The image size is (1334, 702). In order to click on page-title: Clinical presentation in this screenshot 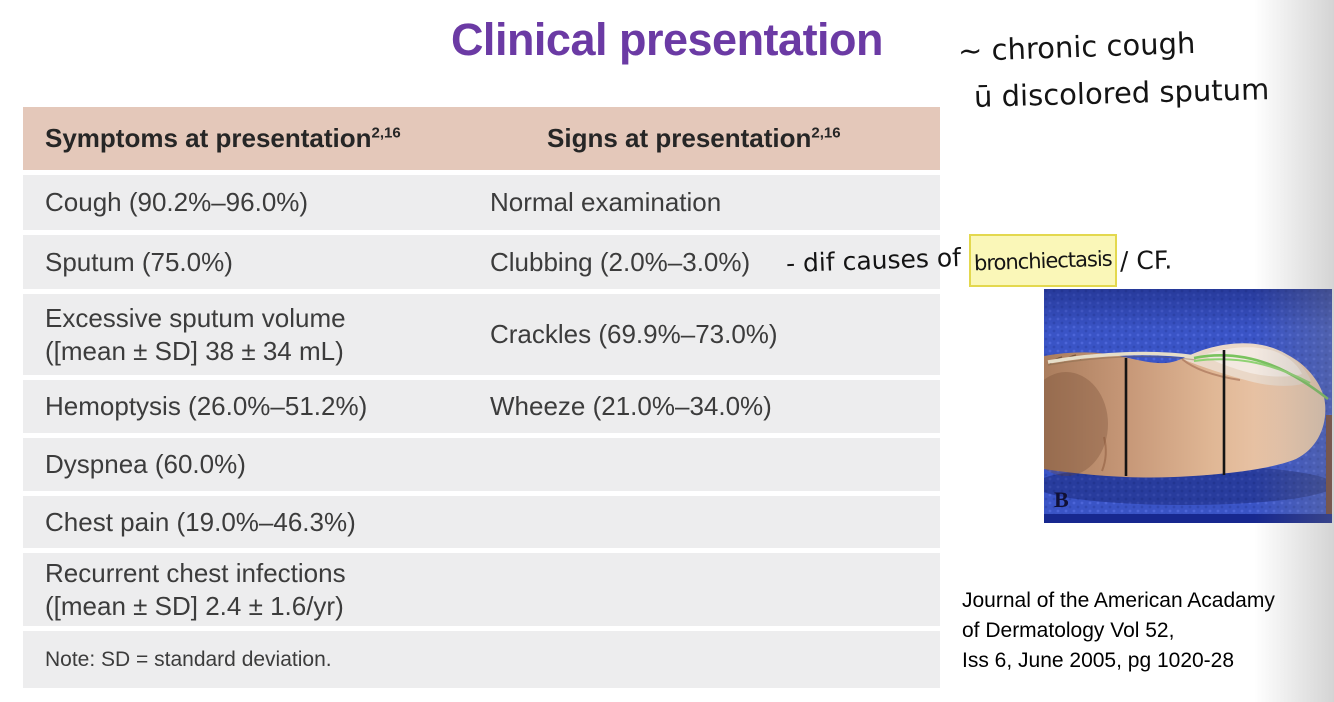, I will do `click(667, 39)`.